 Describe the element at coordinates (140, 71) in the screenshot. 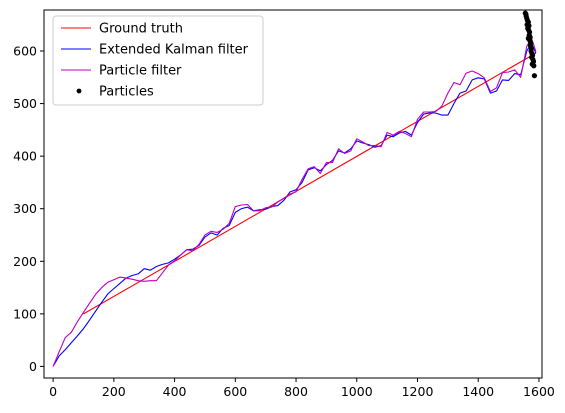

I see `legend-label-particle-filter: Particle filter` at that location.